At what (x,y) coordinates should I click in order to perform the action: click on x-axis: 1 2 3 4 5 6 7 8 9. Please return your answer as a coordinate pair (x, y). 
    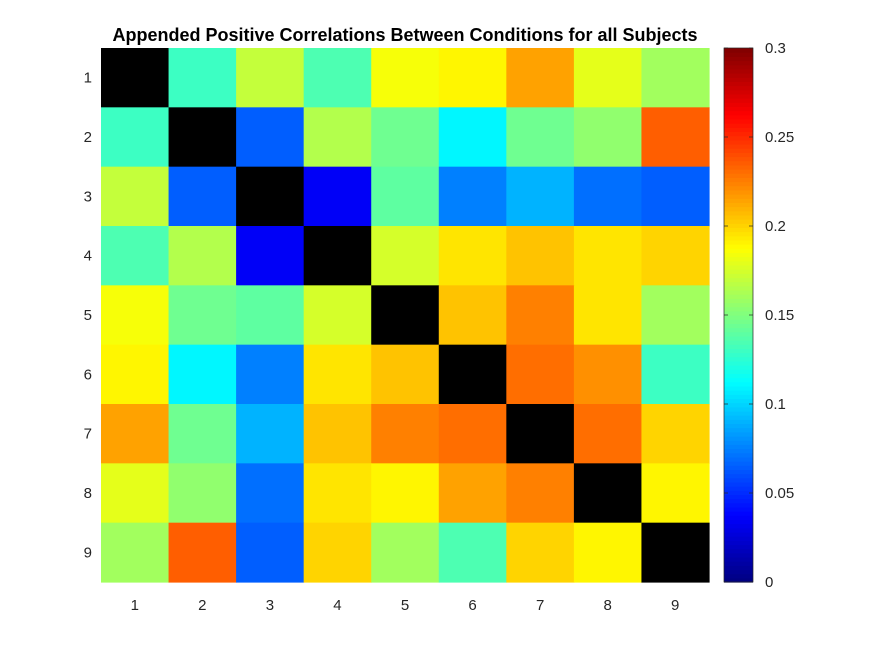
    Looking at the image, I should click on (405, 605).